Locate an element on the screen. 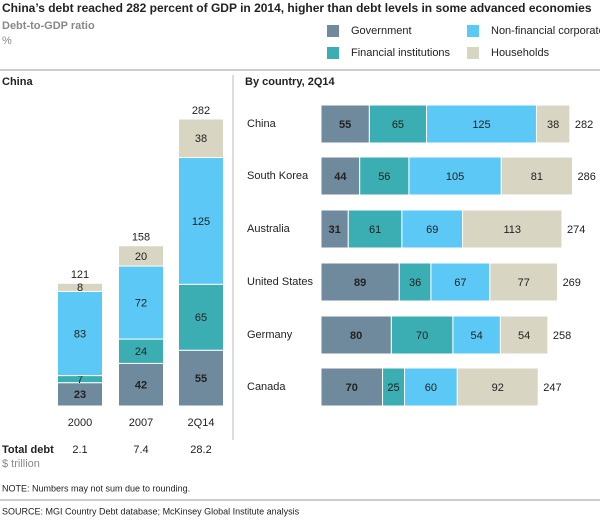 This screenshot has width=600, height=521. total-label: 269 is located at coordinates (572, 283).